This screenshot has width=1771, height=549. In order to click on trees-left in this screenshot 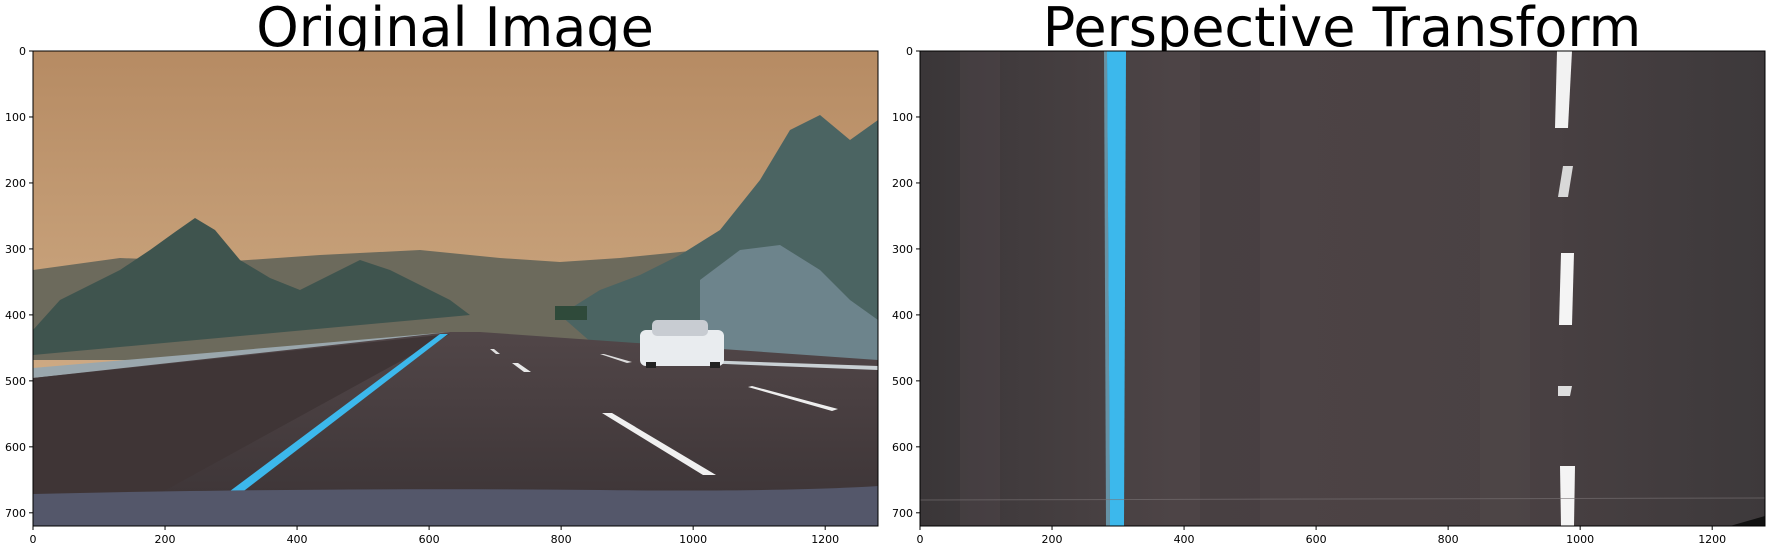, I will do `click(251, 286)`.